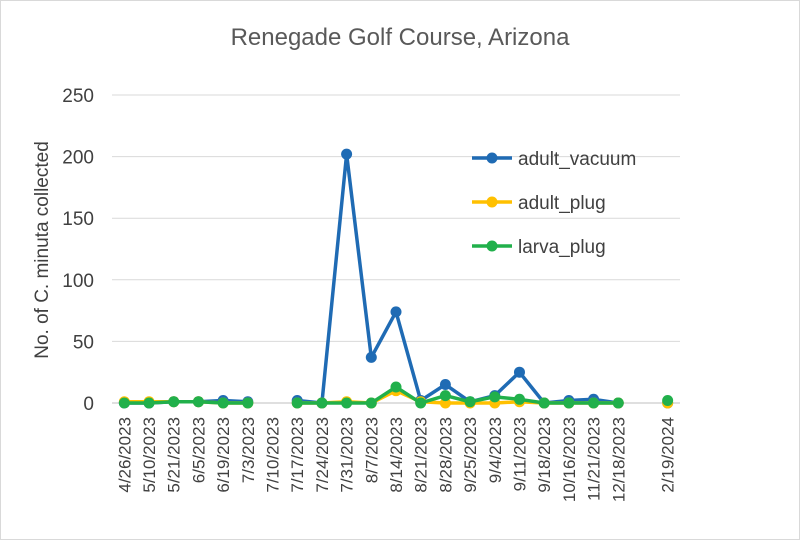 The image size is (800, 540). What do you see at coordinates (569, 459) in the screenshot?
I see `x-tick-label: 10/16/2023` at bounding box center [569, 459].